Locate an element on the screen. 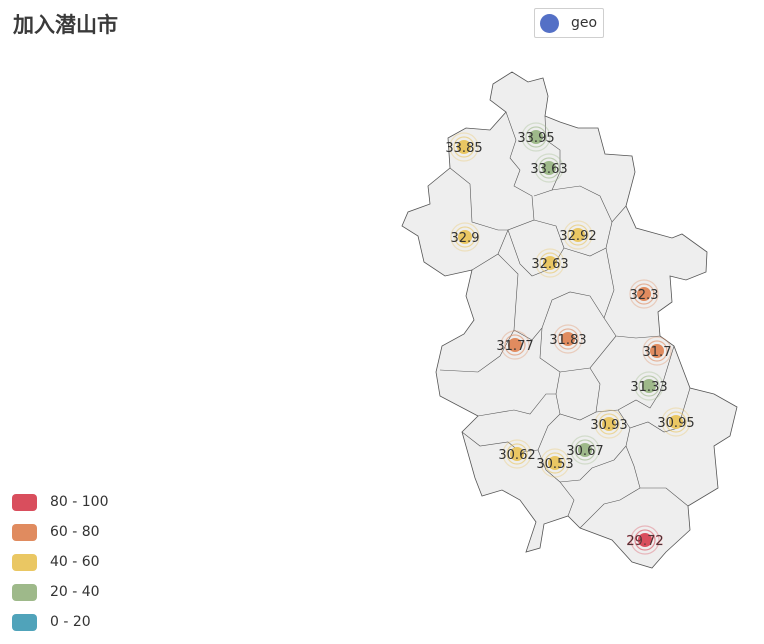 This screenshot has height=644, width=764. map-point: 31.77 is located at coordinates (515, 345).